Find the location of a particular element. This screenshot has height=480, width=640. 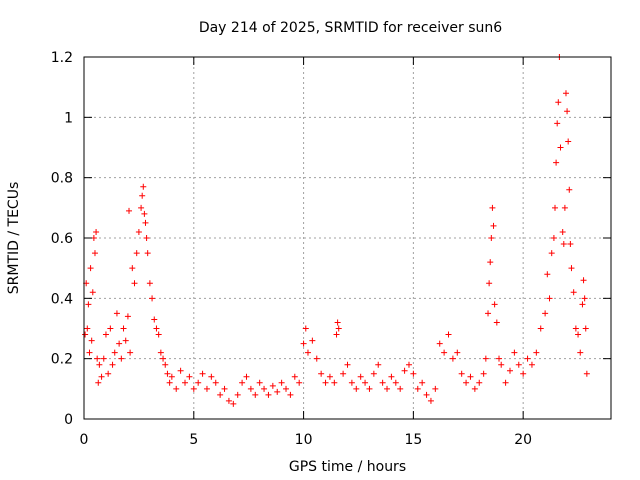

y-axis-label: SRMTID / TECUs is located at coordinates (14, 238).